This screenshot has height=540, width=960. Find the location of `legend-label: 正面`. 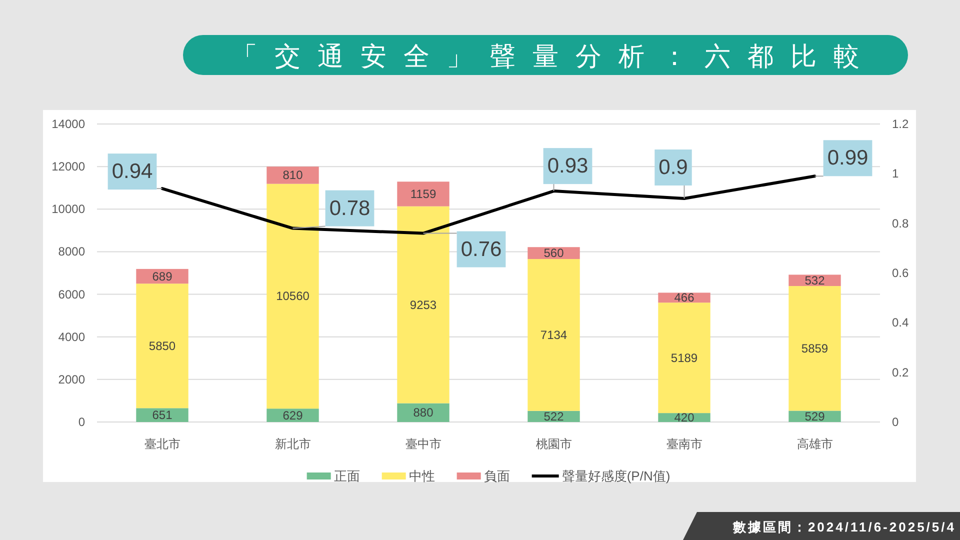

legend-label: 正面 is located at coordinates (347, 476).